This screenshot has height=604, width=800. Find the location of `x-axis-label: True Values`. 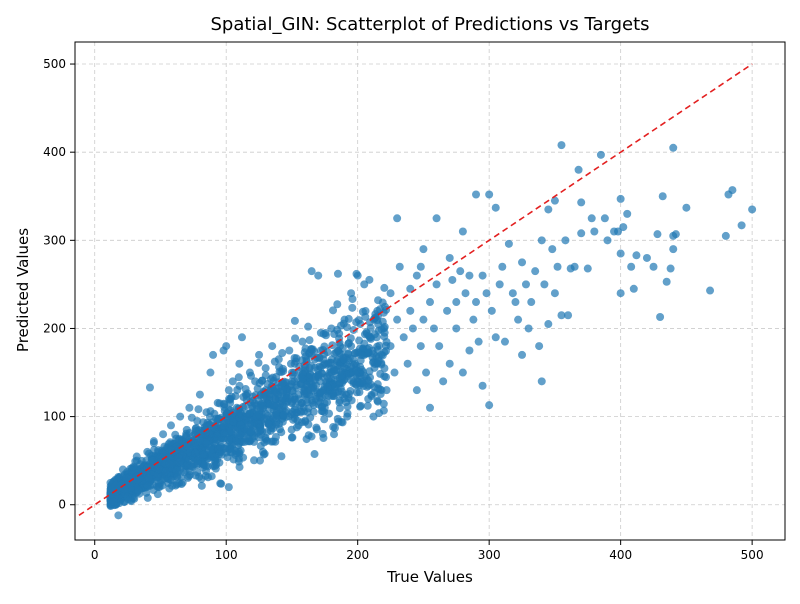

x-axis-label: True Values is located at coordinates (429, 577).